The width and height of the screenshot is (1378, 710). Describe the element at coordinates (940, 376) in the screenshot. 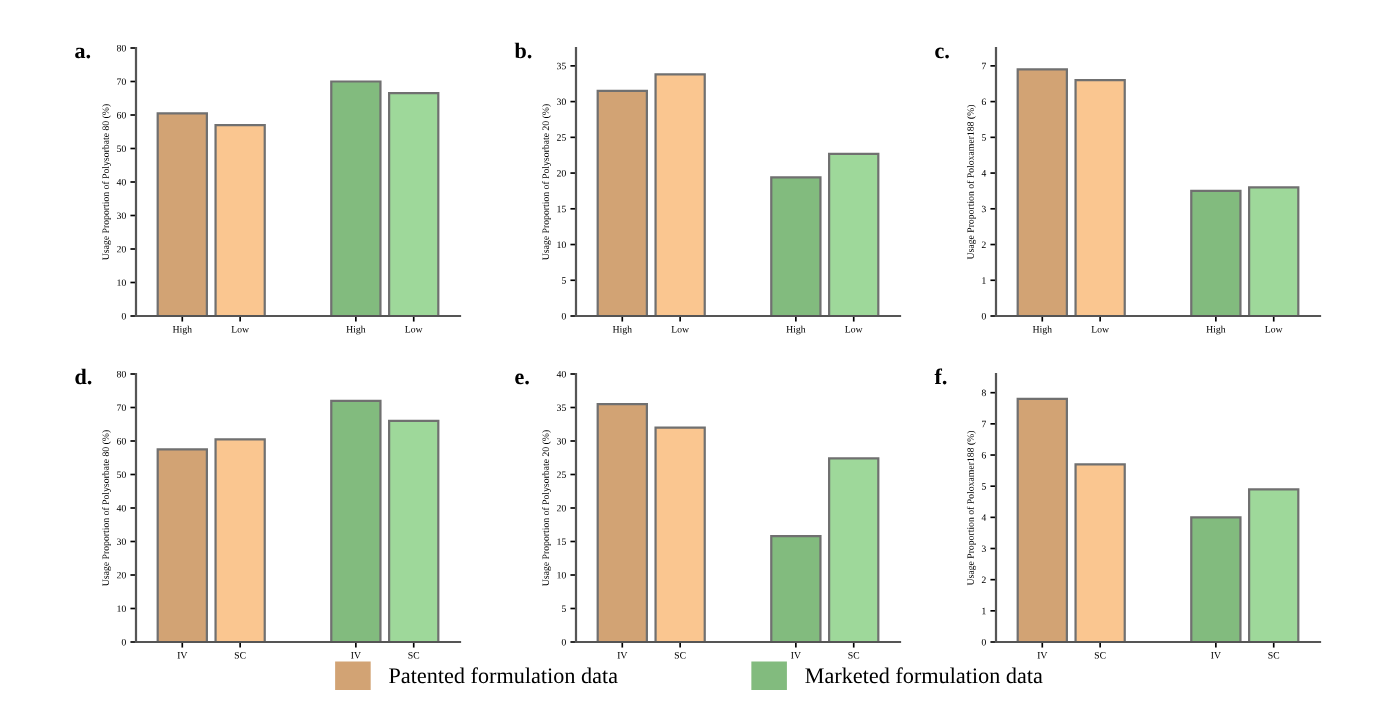

I see `chart-title: f.` at that location.